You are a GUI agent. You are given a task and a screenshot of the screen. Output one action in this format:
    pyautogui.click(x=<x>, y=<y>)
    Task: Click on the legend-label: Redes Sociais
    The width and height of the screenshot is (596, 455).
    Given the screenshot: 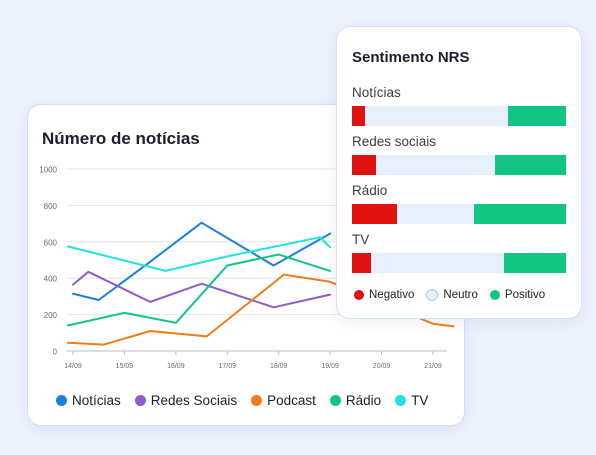 What is the action you would take?
    pyautogui.click(x=194, y=400)
    